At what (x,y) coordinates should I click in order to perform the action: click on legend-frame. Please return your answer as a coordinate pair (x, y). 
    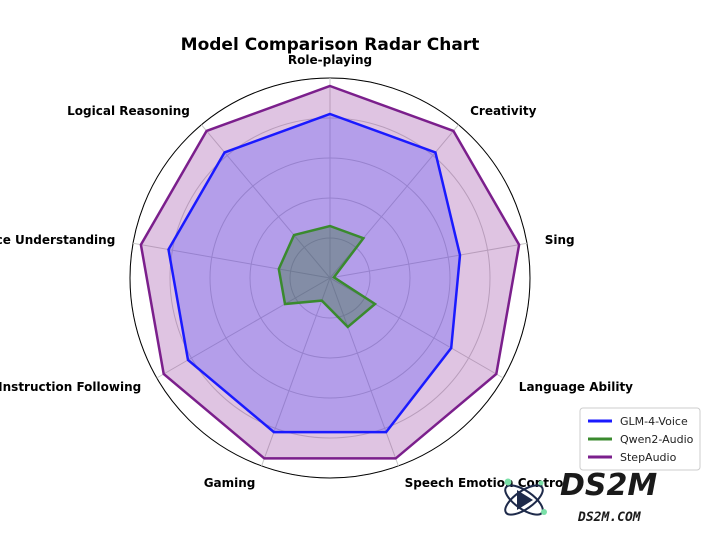
    Looking at the image, I should click on (640, 439).